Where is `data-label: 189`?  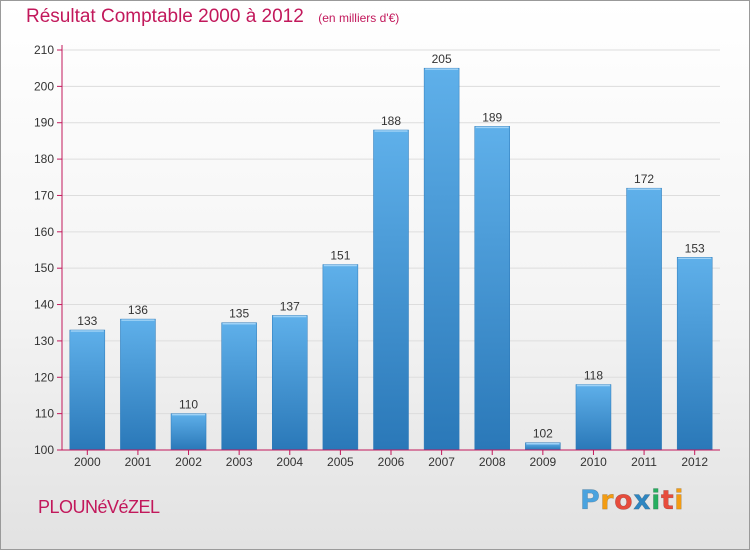
data-label: 189 is located at coordinates (492, 117).